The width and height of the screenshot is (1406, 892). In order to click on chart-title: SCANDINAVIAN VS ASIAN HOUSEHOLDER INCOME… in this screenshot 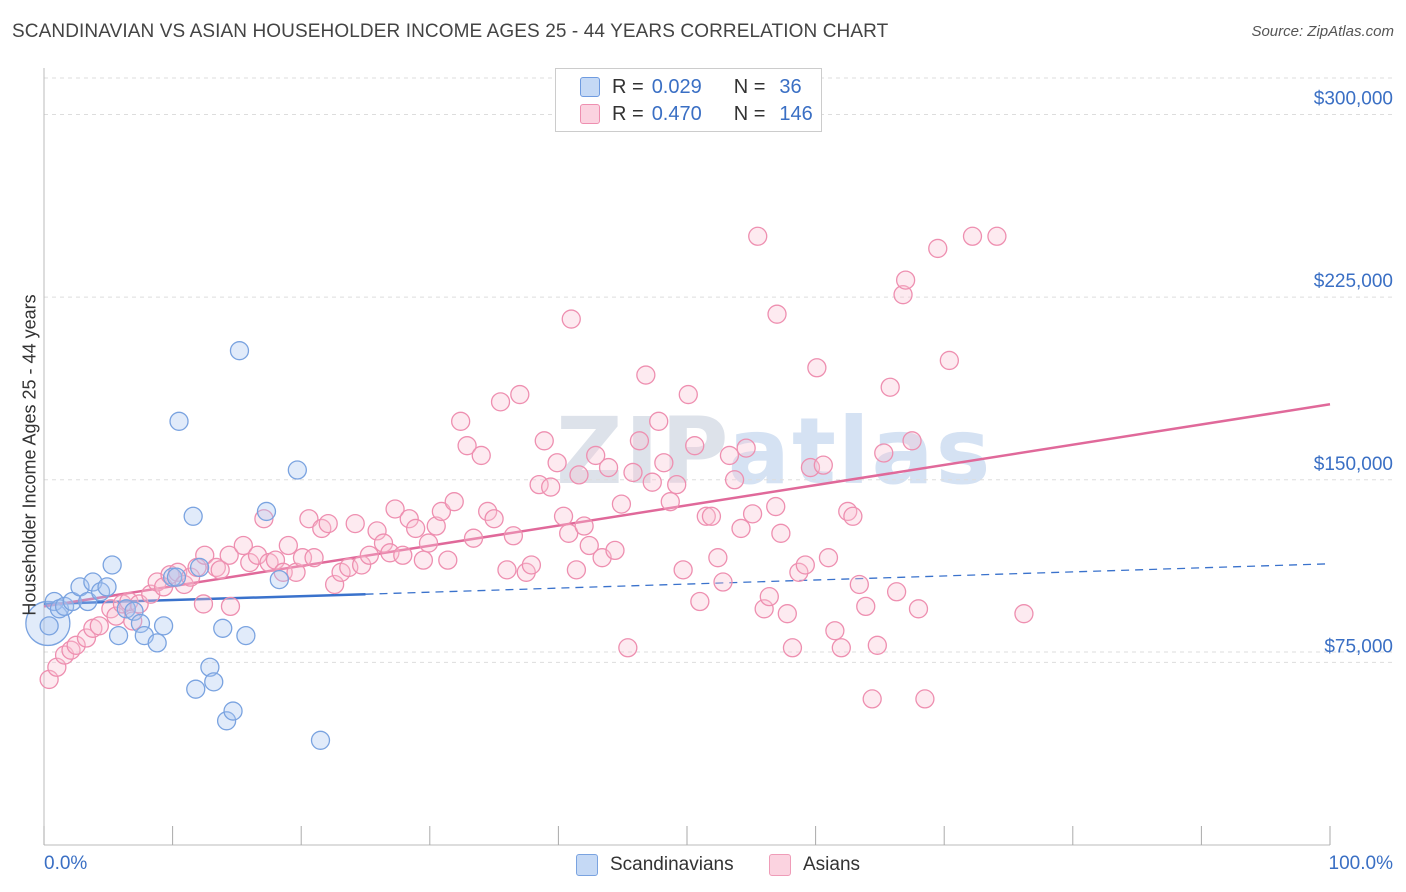, I will do `click(450, 31)`.